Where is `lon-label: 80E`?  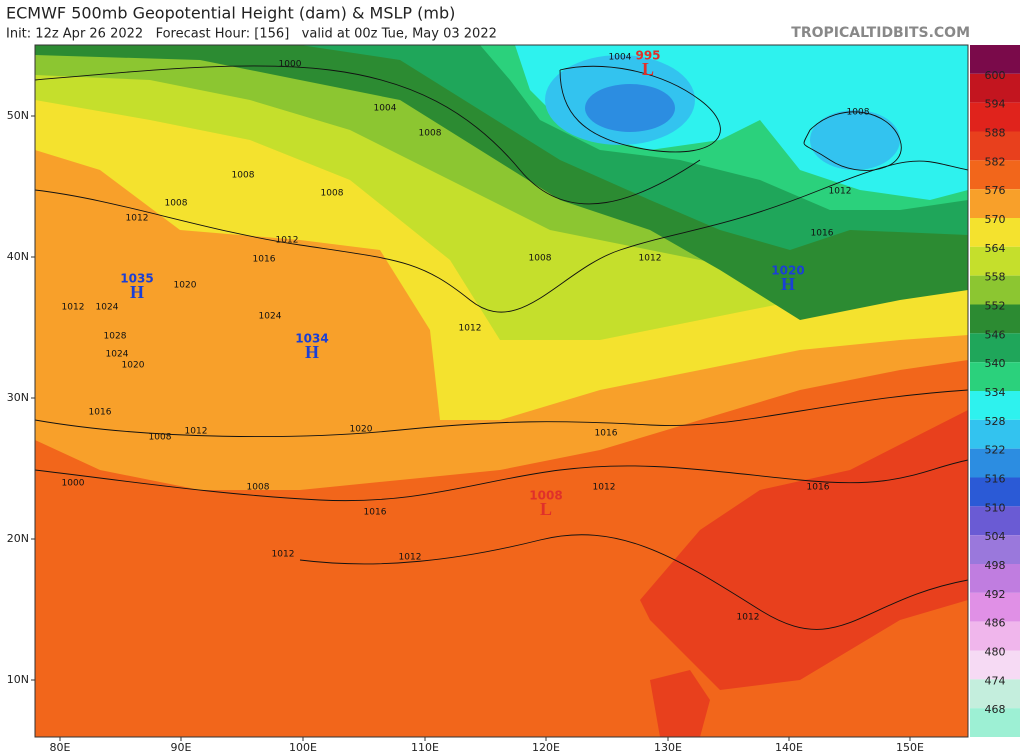 lon-label: 80E is located at coordinates (60, 747).